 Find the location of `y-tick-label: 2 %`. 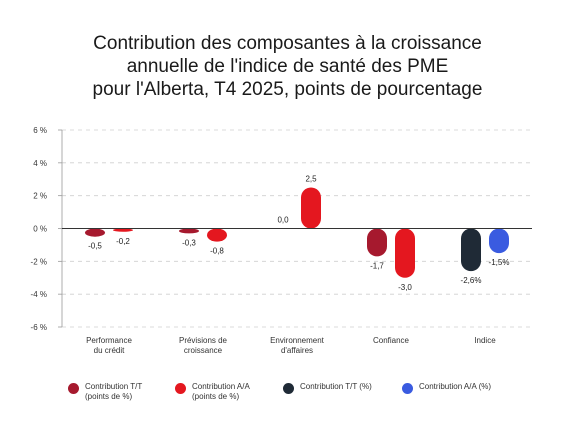

y-tick-label: 2 % is located at coordinates (40, 196).